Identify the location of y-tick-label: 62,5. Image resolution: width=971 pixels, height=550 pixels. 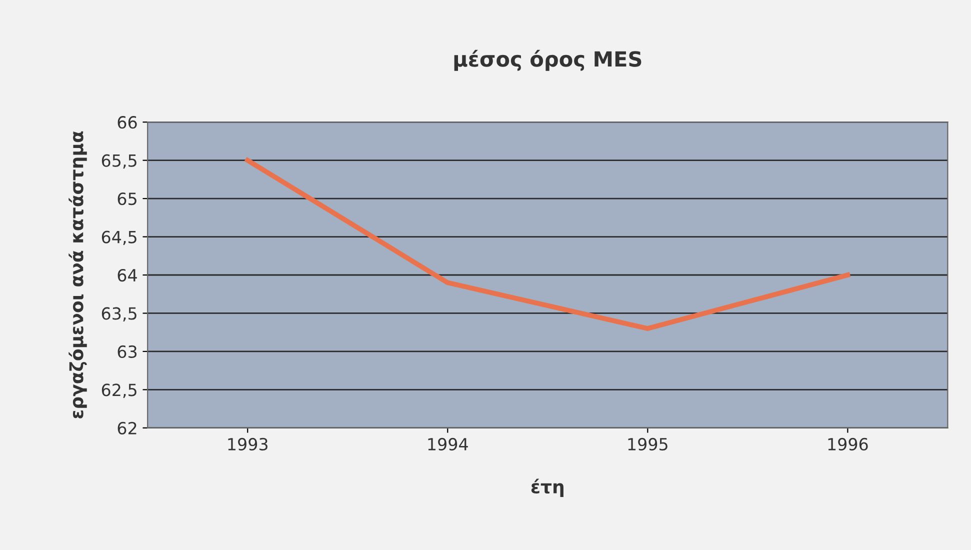
(119, 391).